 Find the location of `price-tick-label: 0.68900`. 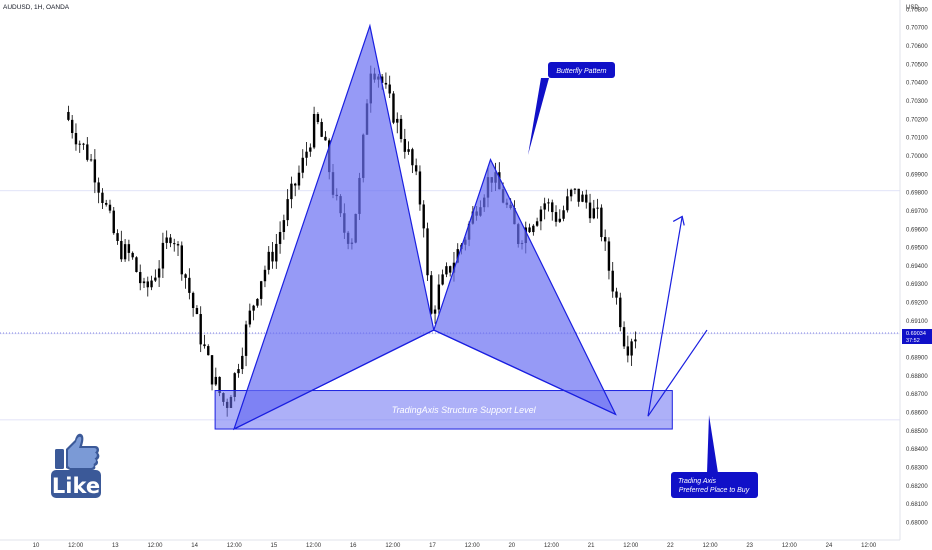

price-tick-label: 0.68900 is located at coordinates (917, 359).